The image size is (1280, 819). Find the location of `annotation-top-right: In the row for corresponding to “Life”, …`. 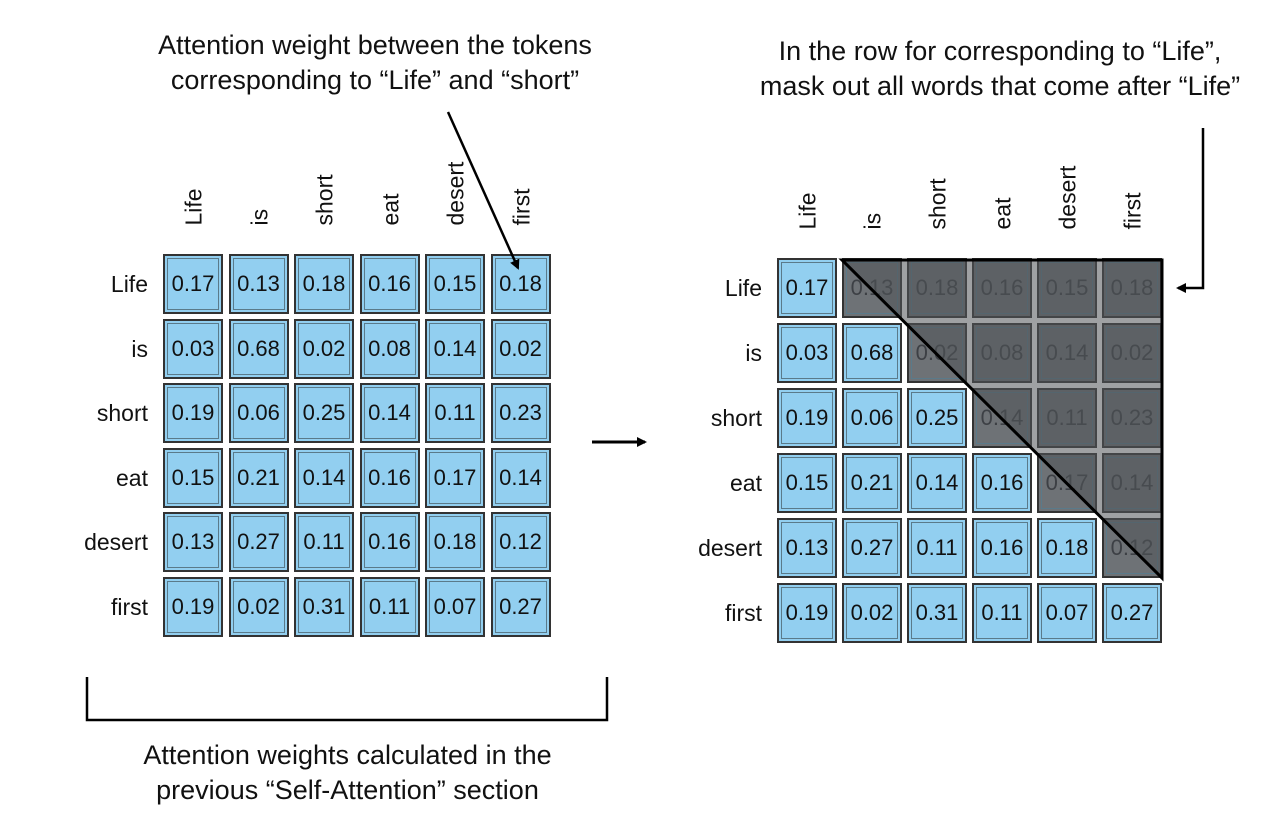

annotation-top-right: In the row for corresponding to “Life”, … is located at coordinates (1000, 69).